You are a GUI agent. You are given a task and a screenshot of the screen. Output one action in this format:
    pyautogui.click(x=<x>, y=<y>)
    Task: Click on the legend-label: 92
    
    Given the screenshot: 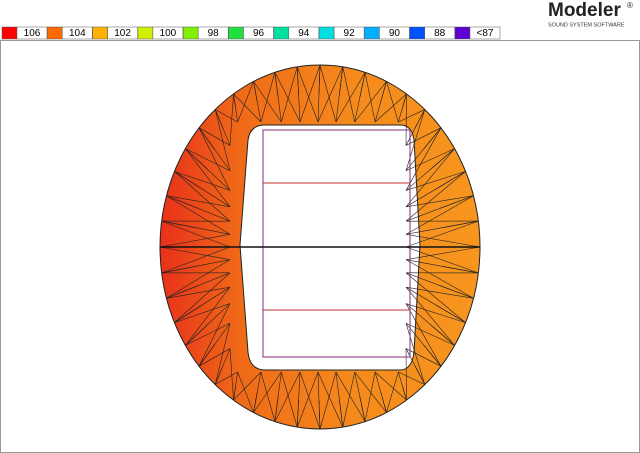 What is the action you would take?
    pyautogui.click(x=350, y=33)
    